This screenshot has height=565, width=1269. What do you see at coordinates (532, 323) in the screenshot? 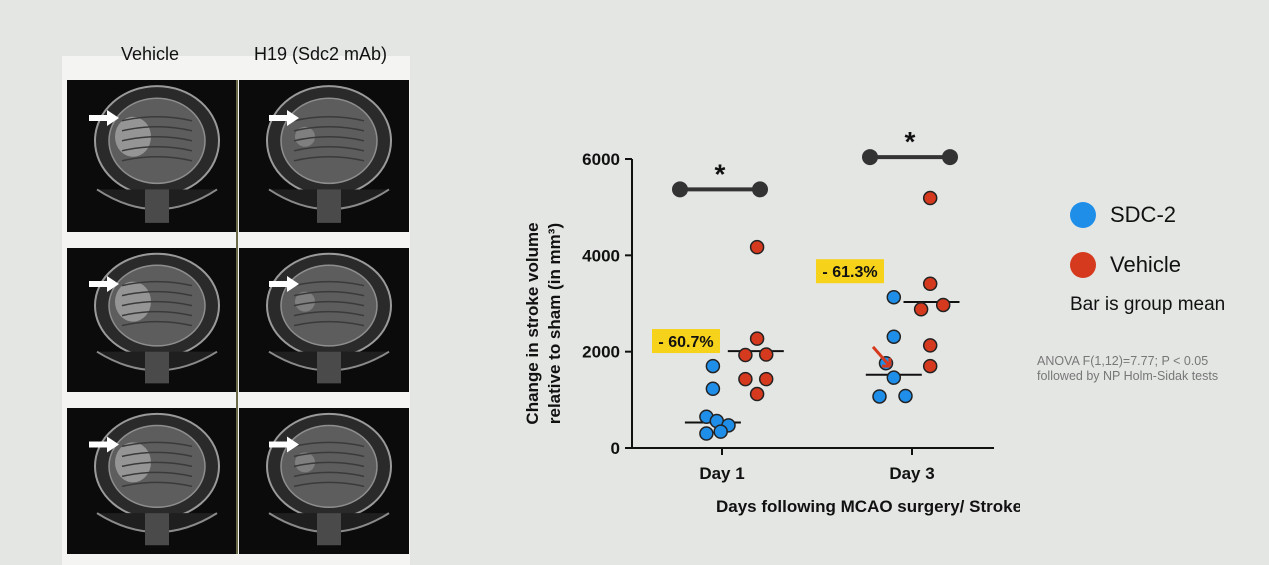
I see `y-axis-label-line-1: Change in stroke volume` at bounding box center [532, 323].